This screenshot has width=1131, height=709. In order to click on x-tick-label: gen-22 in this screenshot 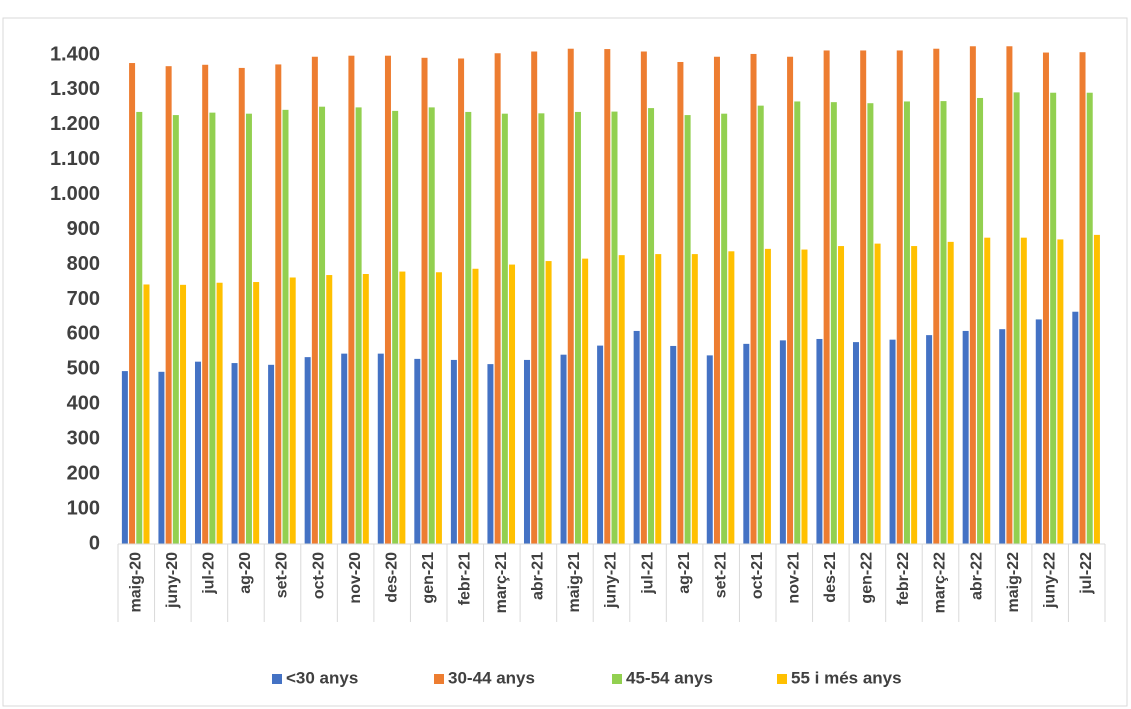, I will do `click(867, 578)`.